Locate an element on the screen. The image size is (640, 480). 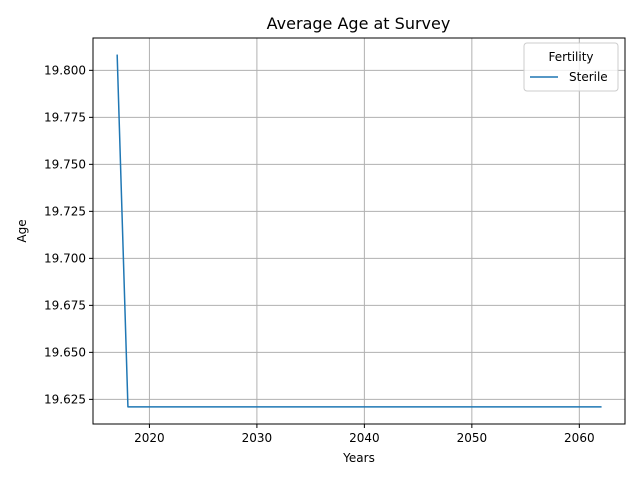
x-tick-label: 2020 is located at coordinates (149, 438).